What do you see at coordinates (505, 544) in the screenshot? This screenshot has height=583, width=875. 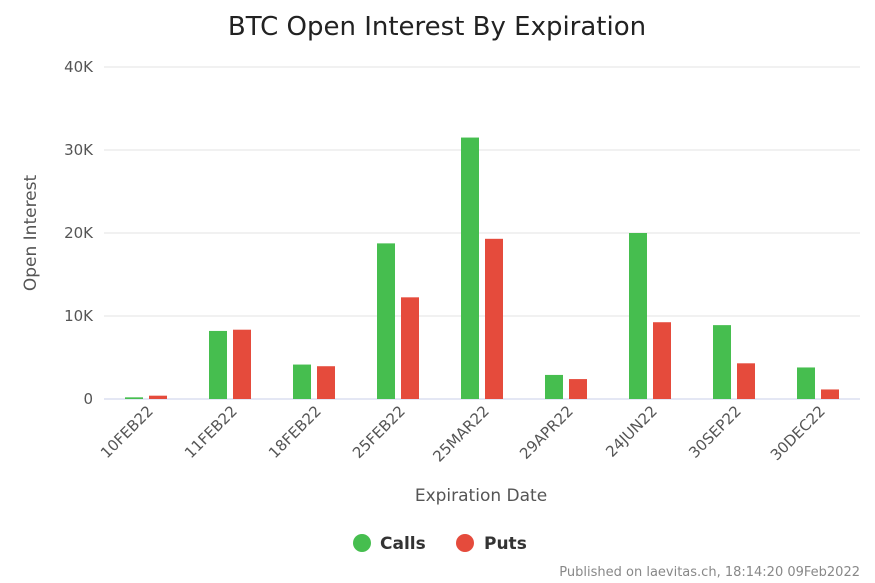 I see `legend-label-puts: Puts` at bounding box center [505, 544].